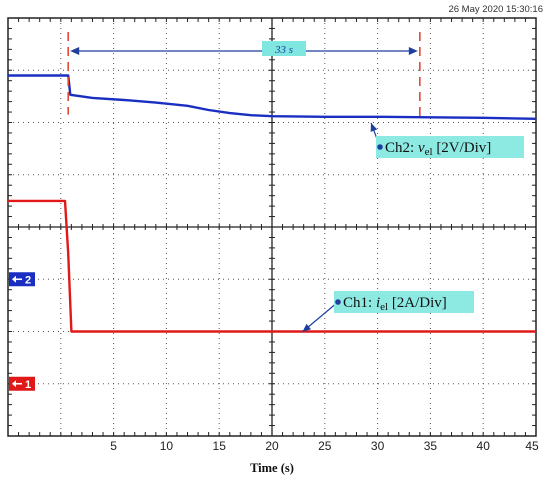 The image size is (550, 485). What do you see at coordinates (272, 446) in the screenshot?
I see `x-tick-label: 20` at bounding box center [272, 446].